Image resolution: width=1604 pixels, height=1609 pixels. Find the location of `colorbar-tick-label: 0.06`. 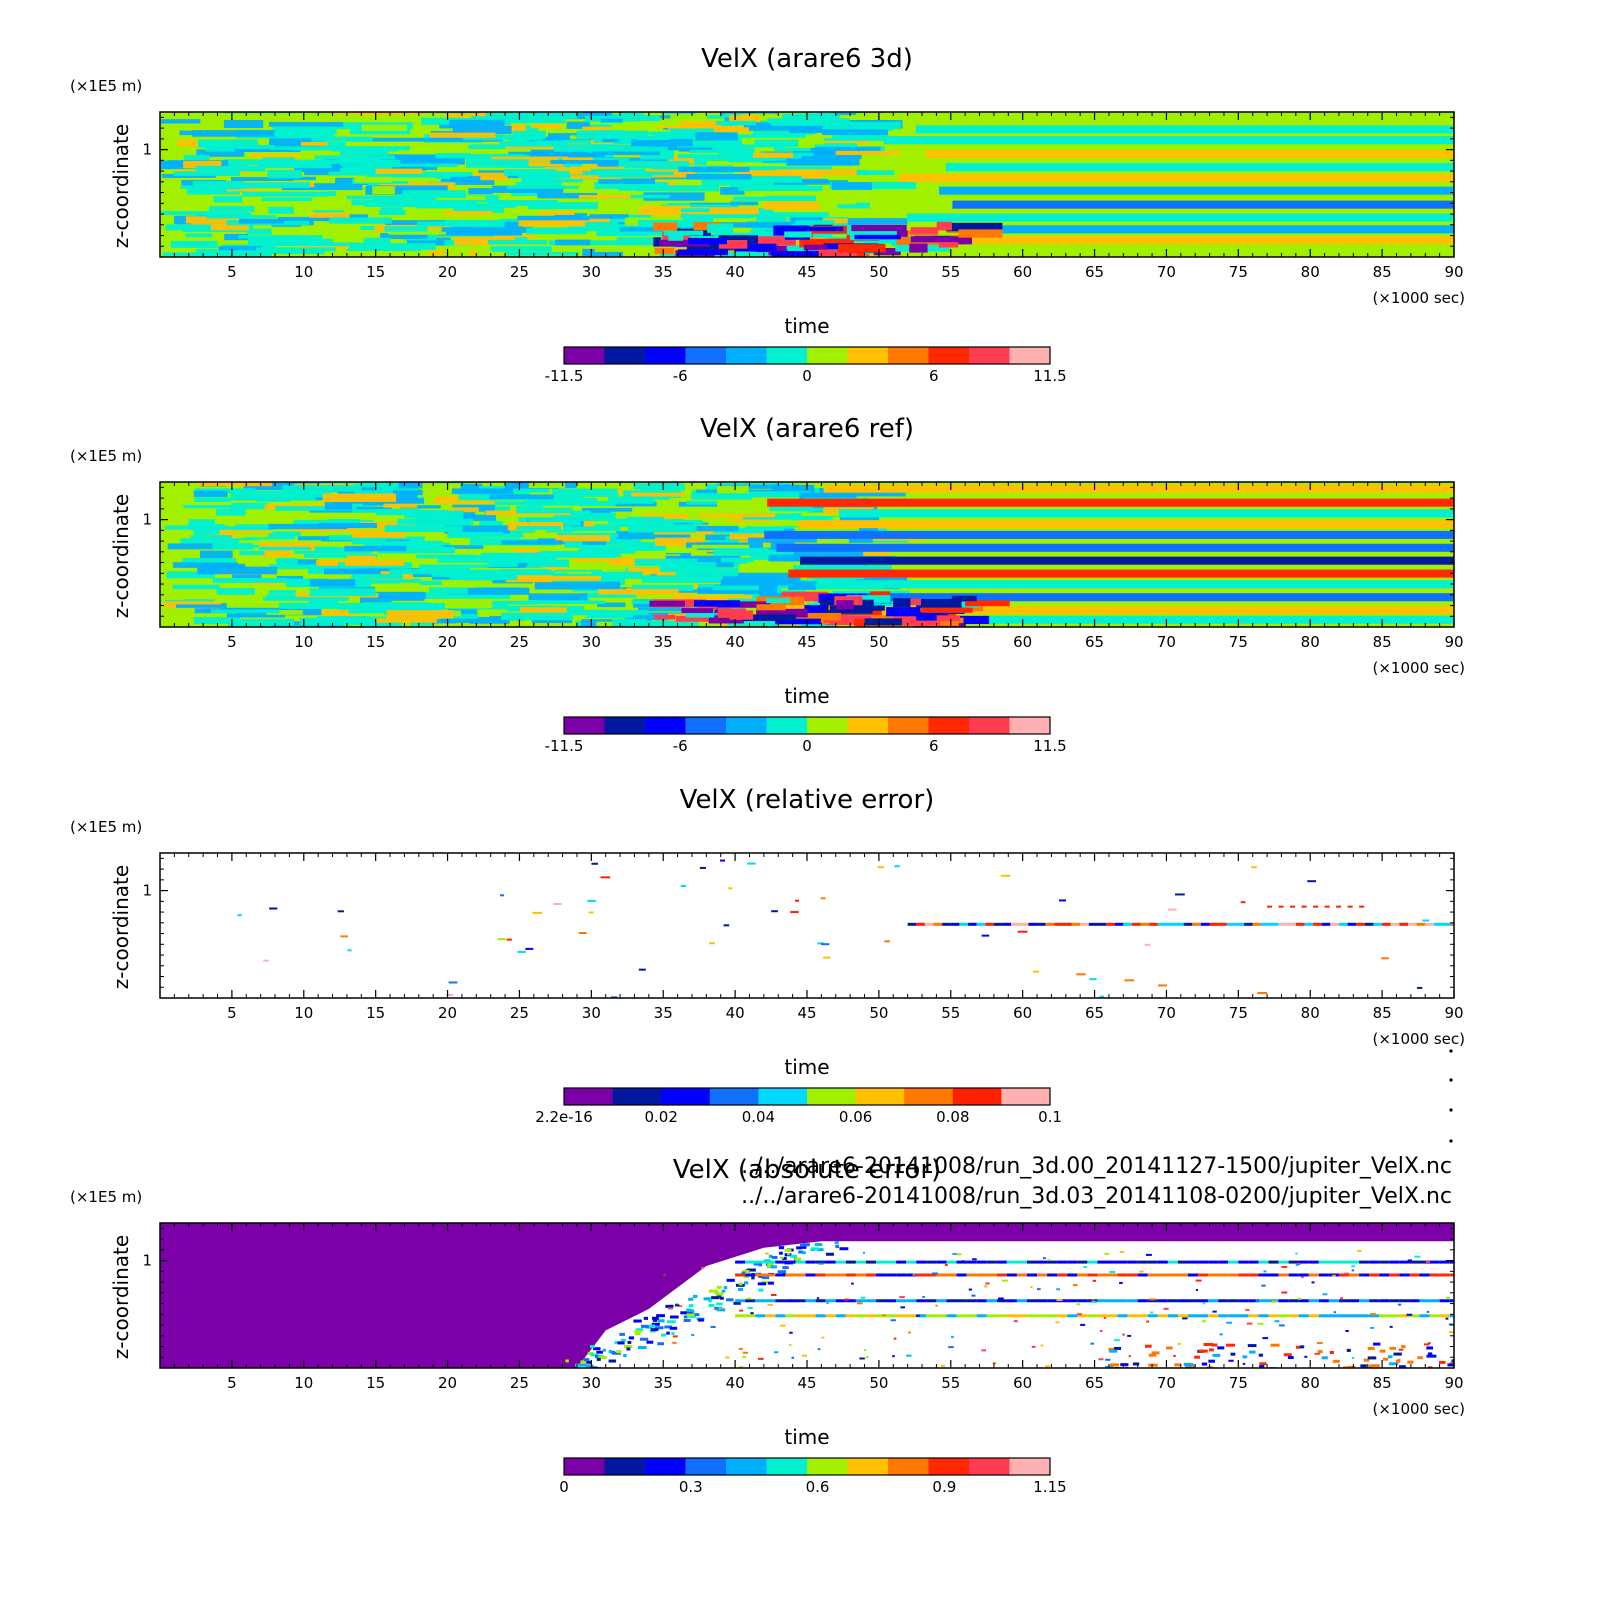

colorbar-tick-label: 0.06 is located at coordinates (855, 1117).